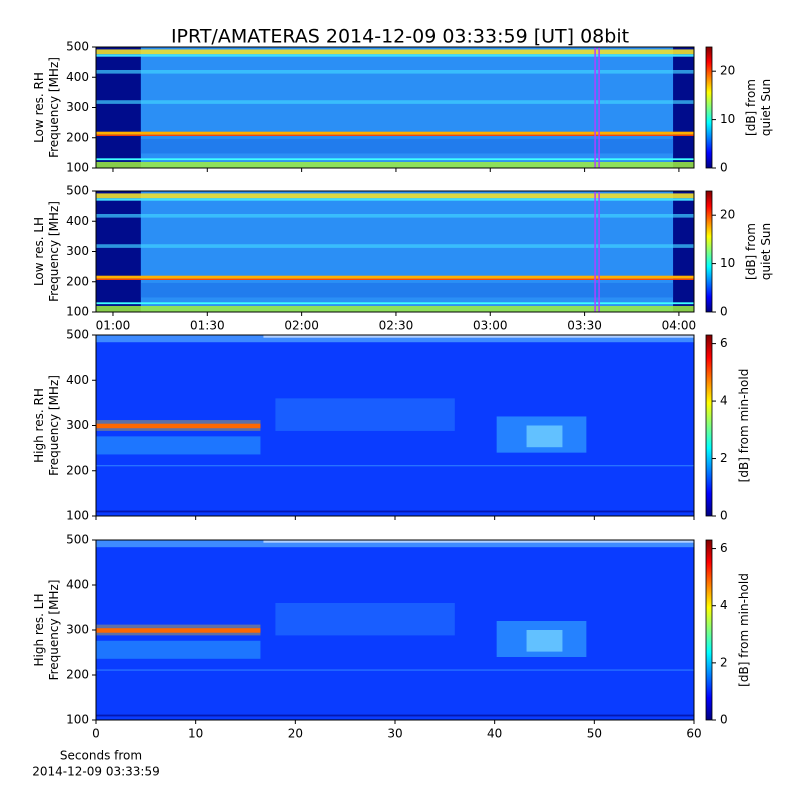 The height and width of the screenshot is (804, 800). What do you see at coordinates (39, 107) in the screenshot?
I see `y-axis-label-line: Low res. RH` at bounding box center [39, 107].